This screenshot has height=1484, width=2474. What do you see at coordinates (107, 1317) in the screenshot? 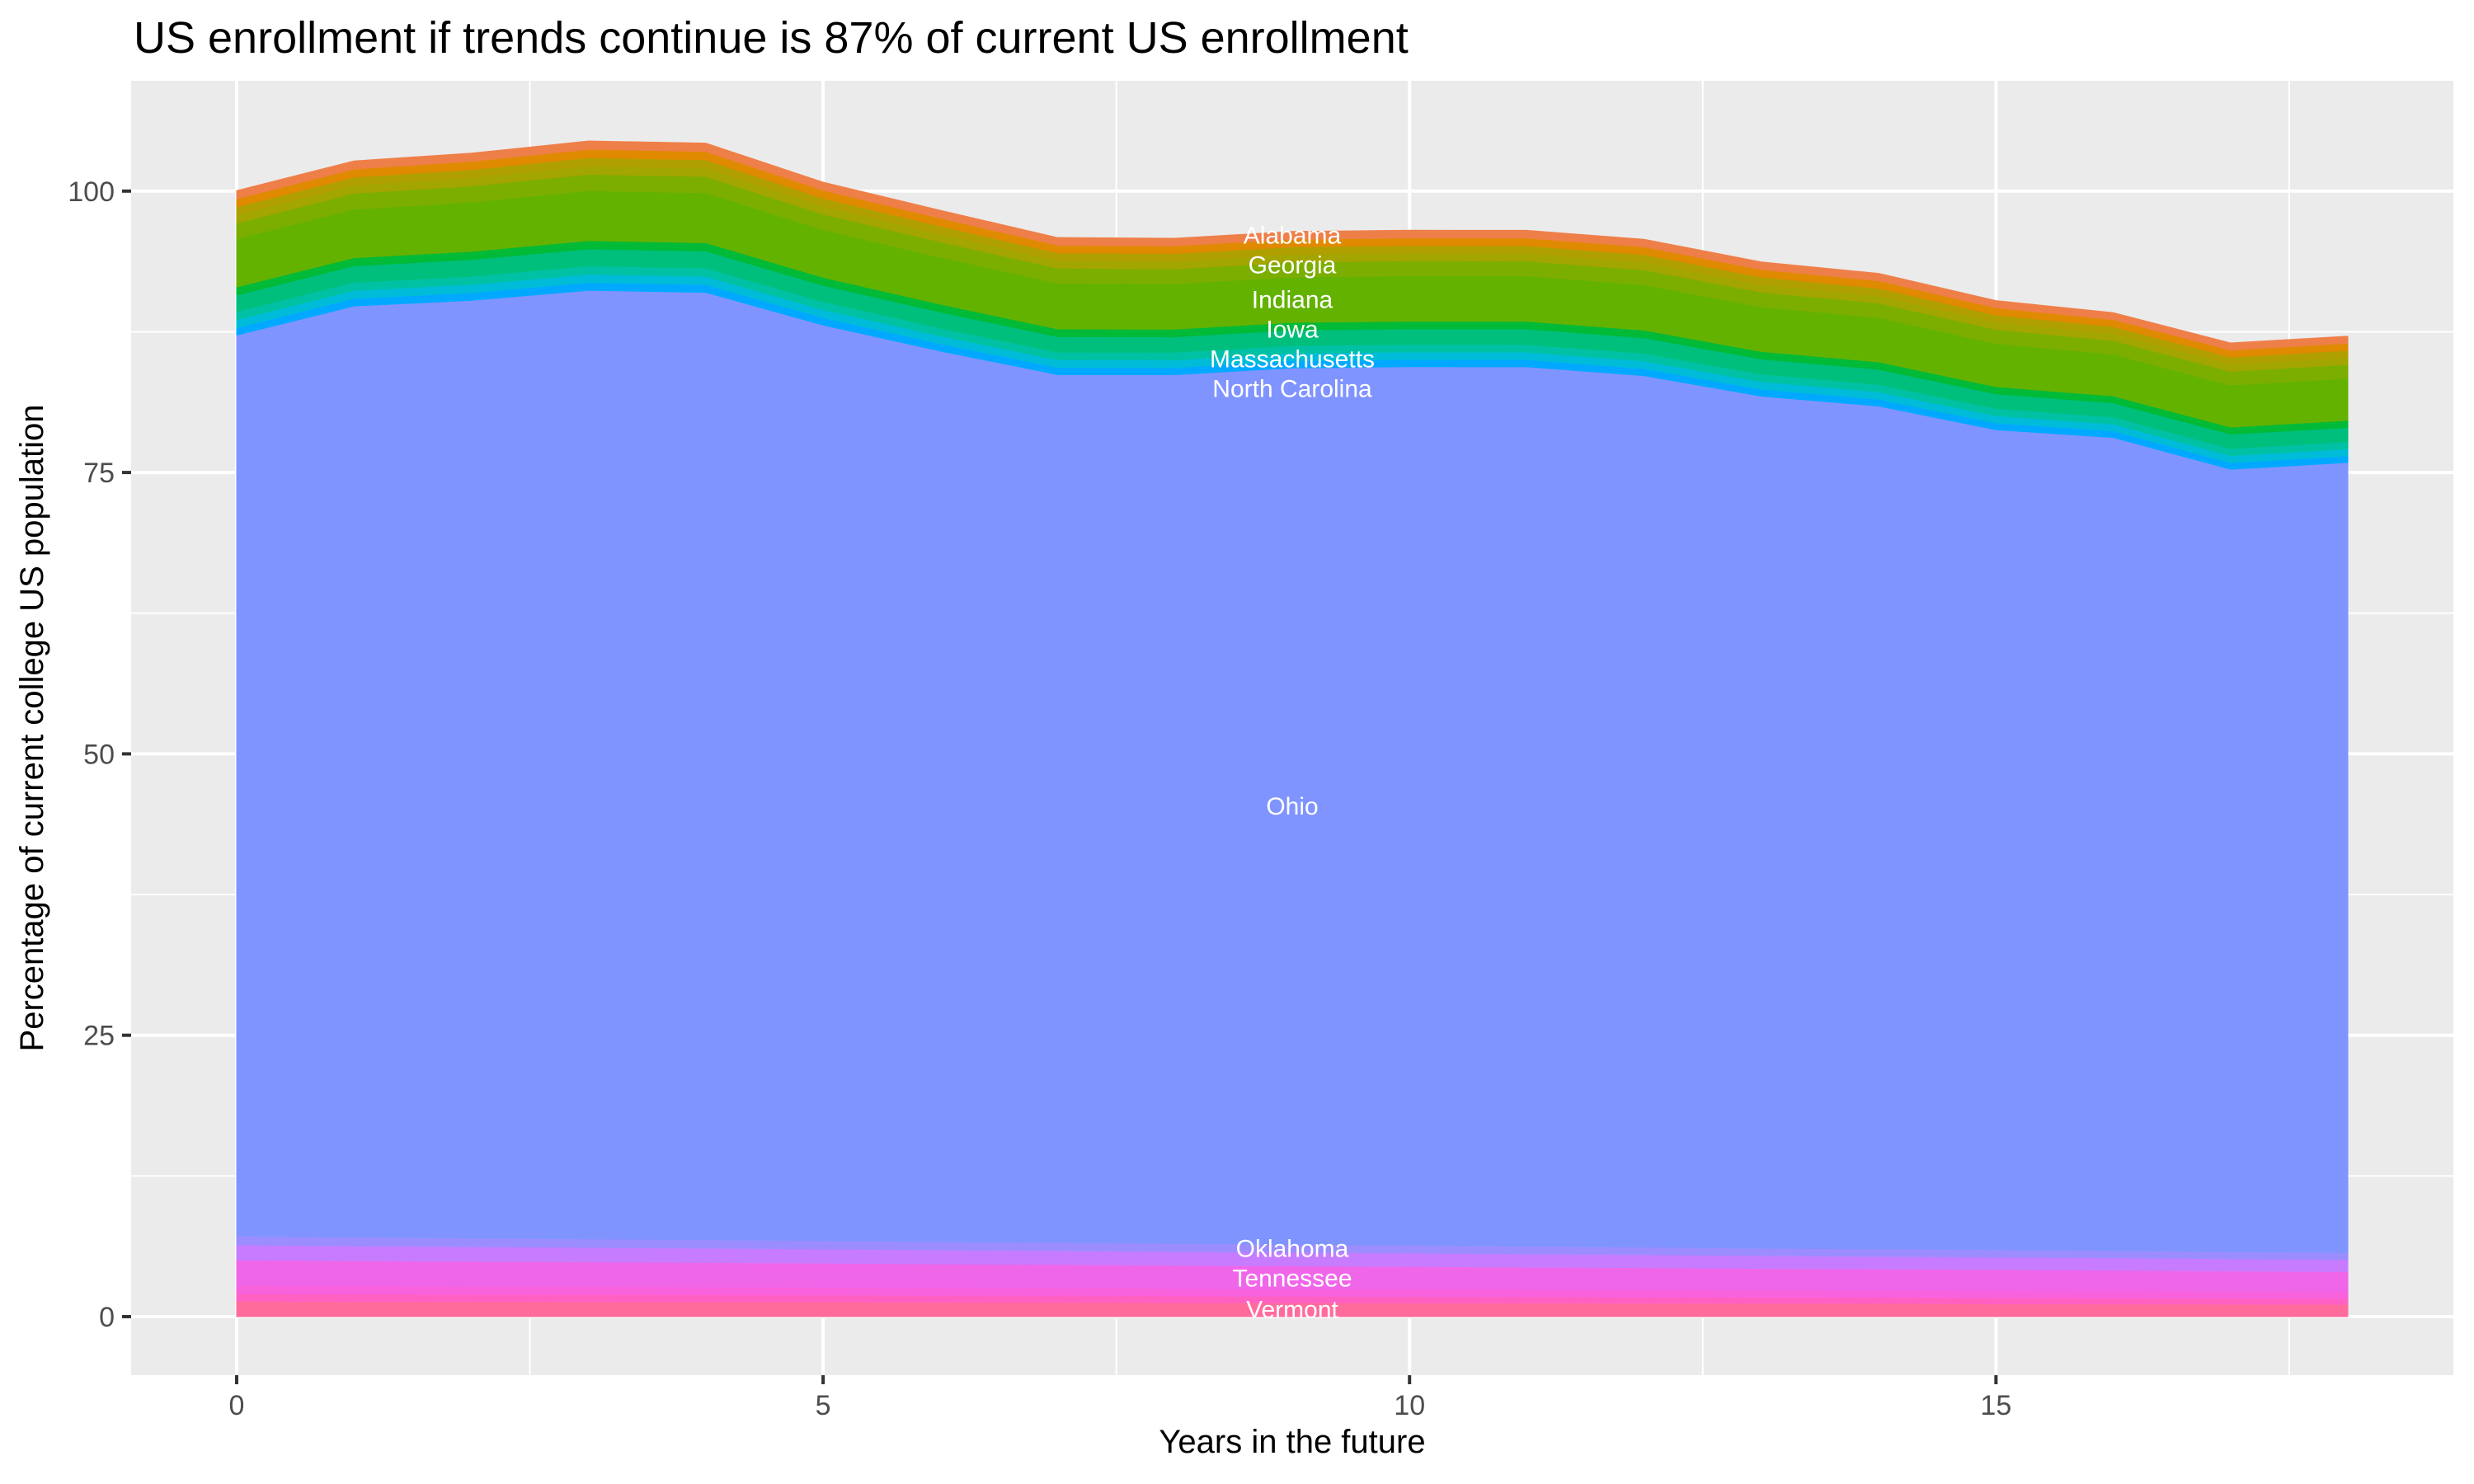
I see `y-tick-label: 0` at bounding box center [107, 1317].